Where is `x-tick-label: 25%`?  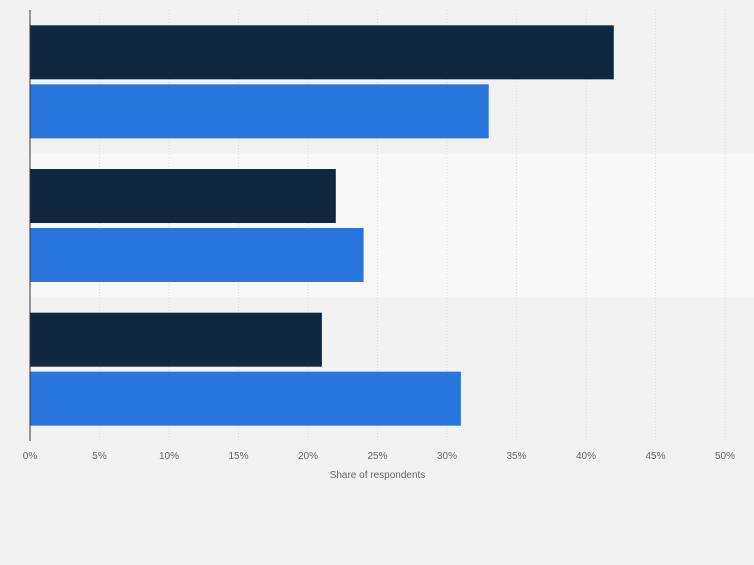 x-tick-label: 25% is located at coordinates (377, 456).